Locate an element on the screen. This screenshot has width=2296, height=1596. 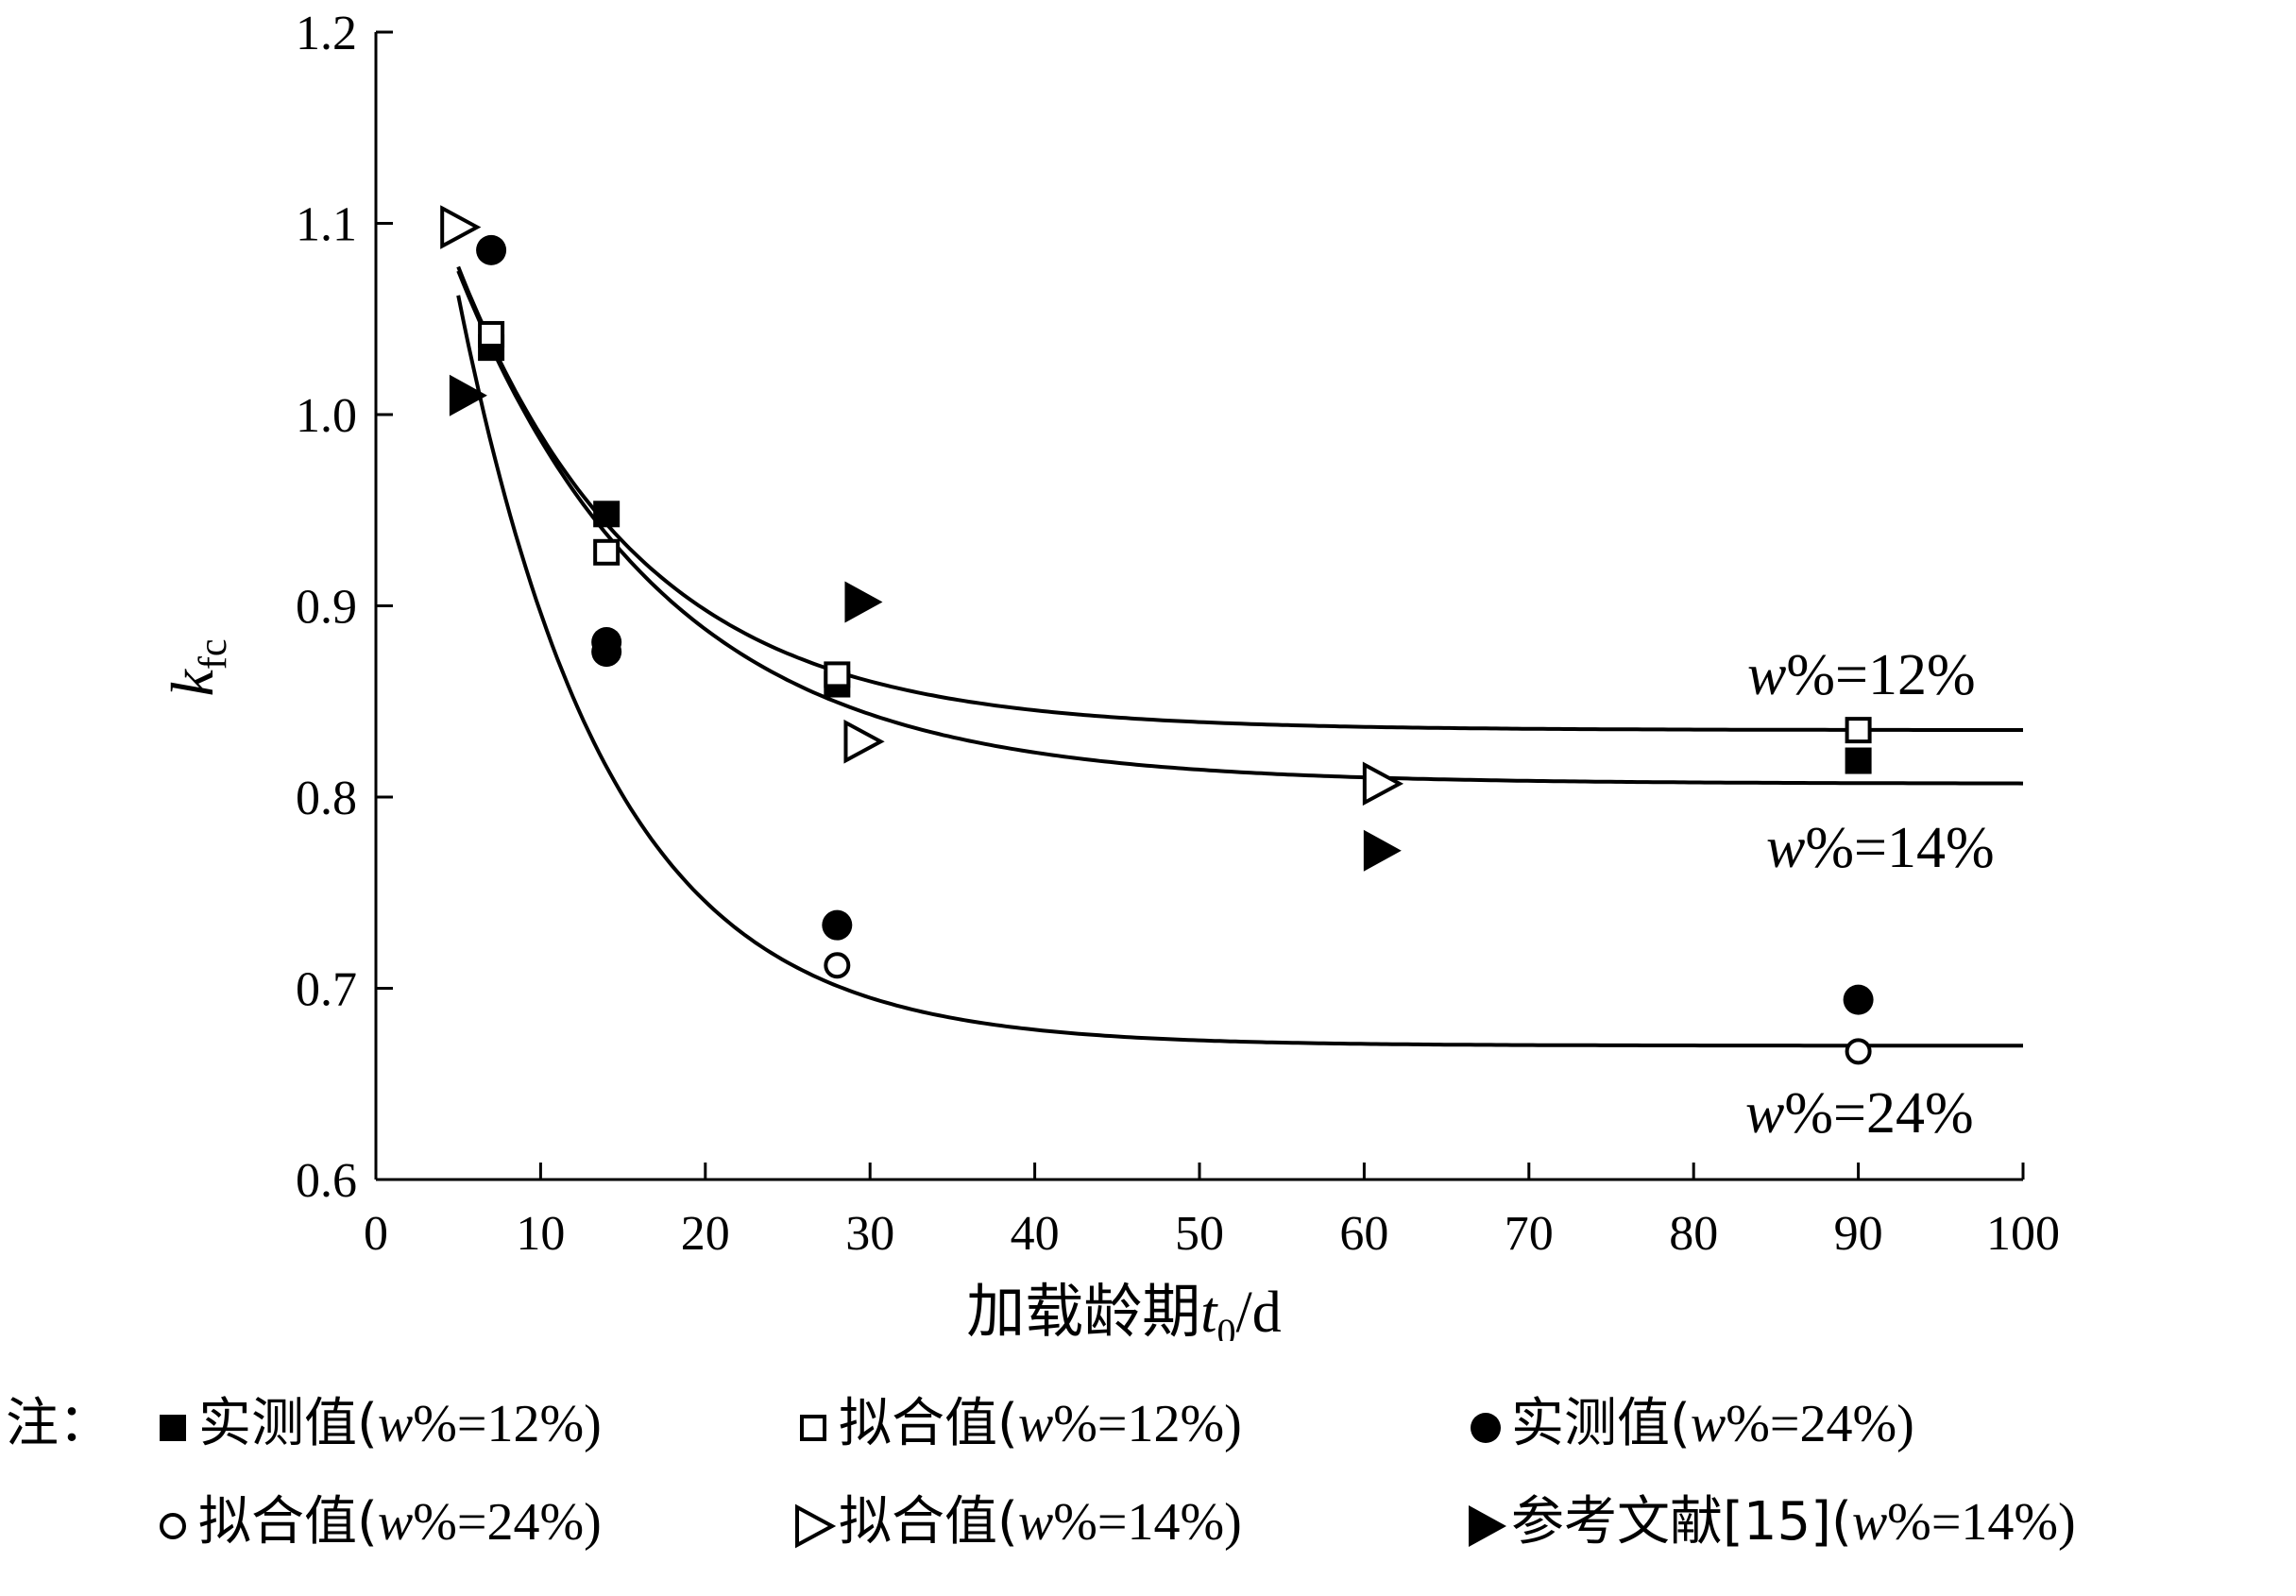
curve-label: w%=24% is located at coordinates (1860, 1113).